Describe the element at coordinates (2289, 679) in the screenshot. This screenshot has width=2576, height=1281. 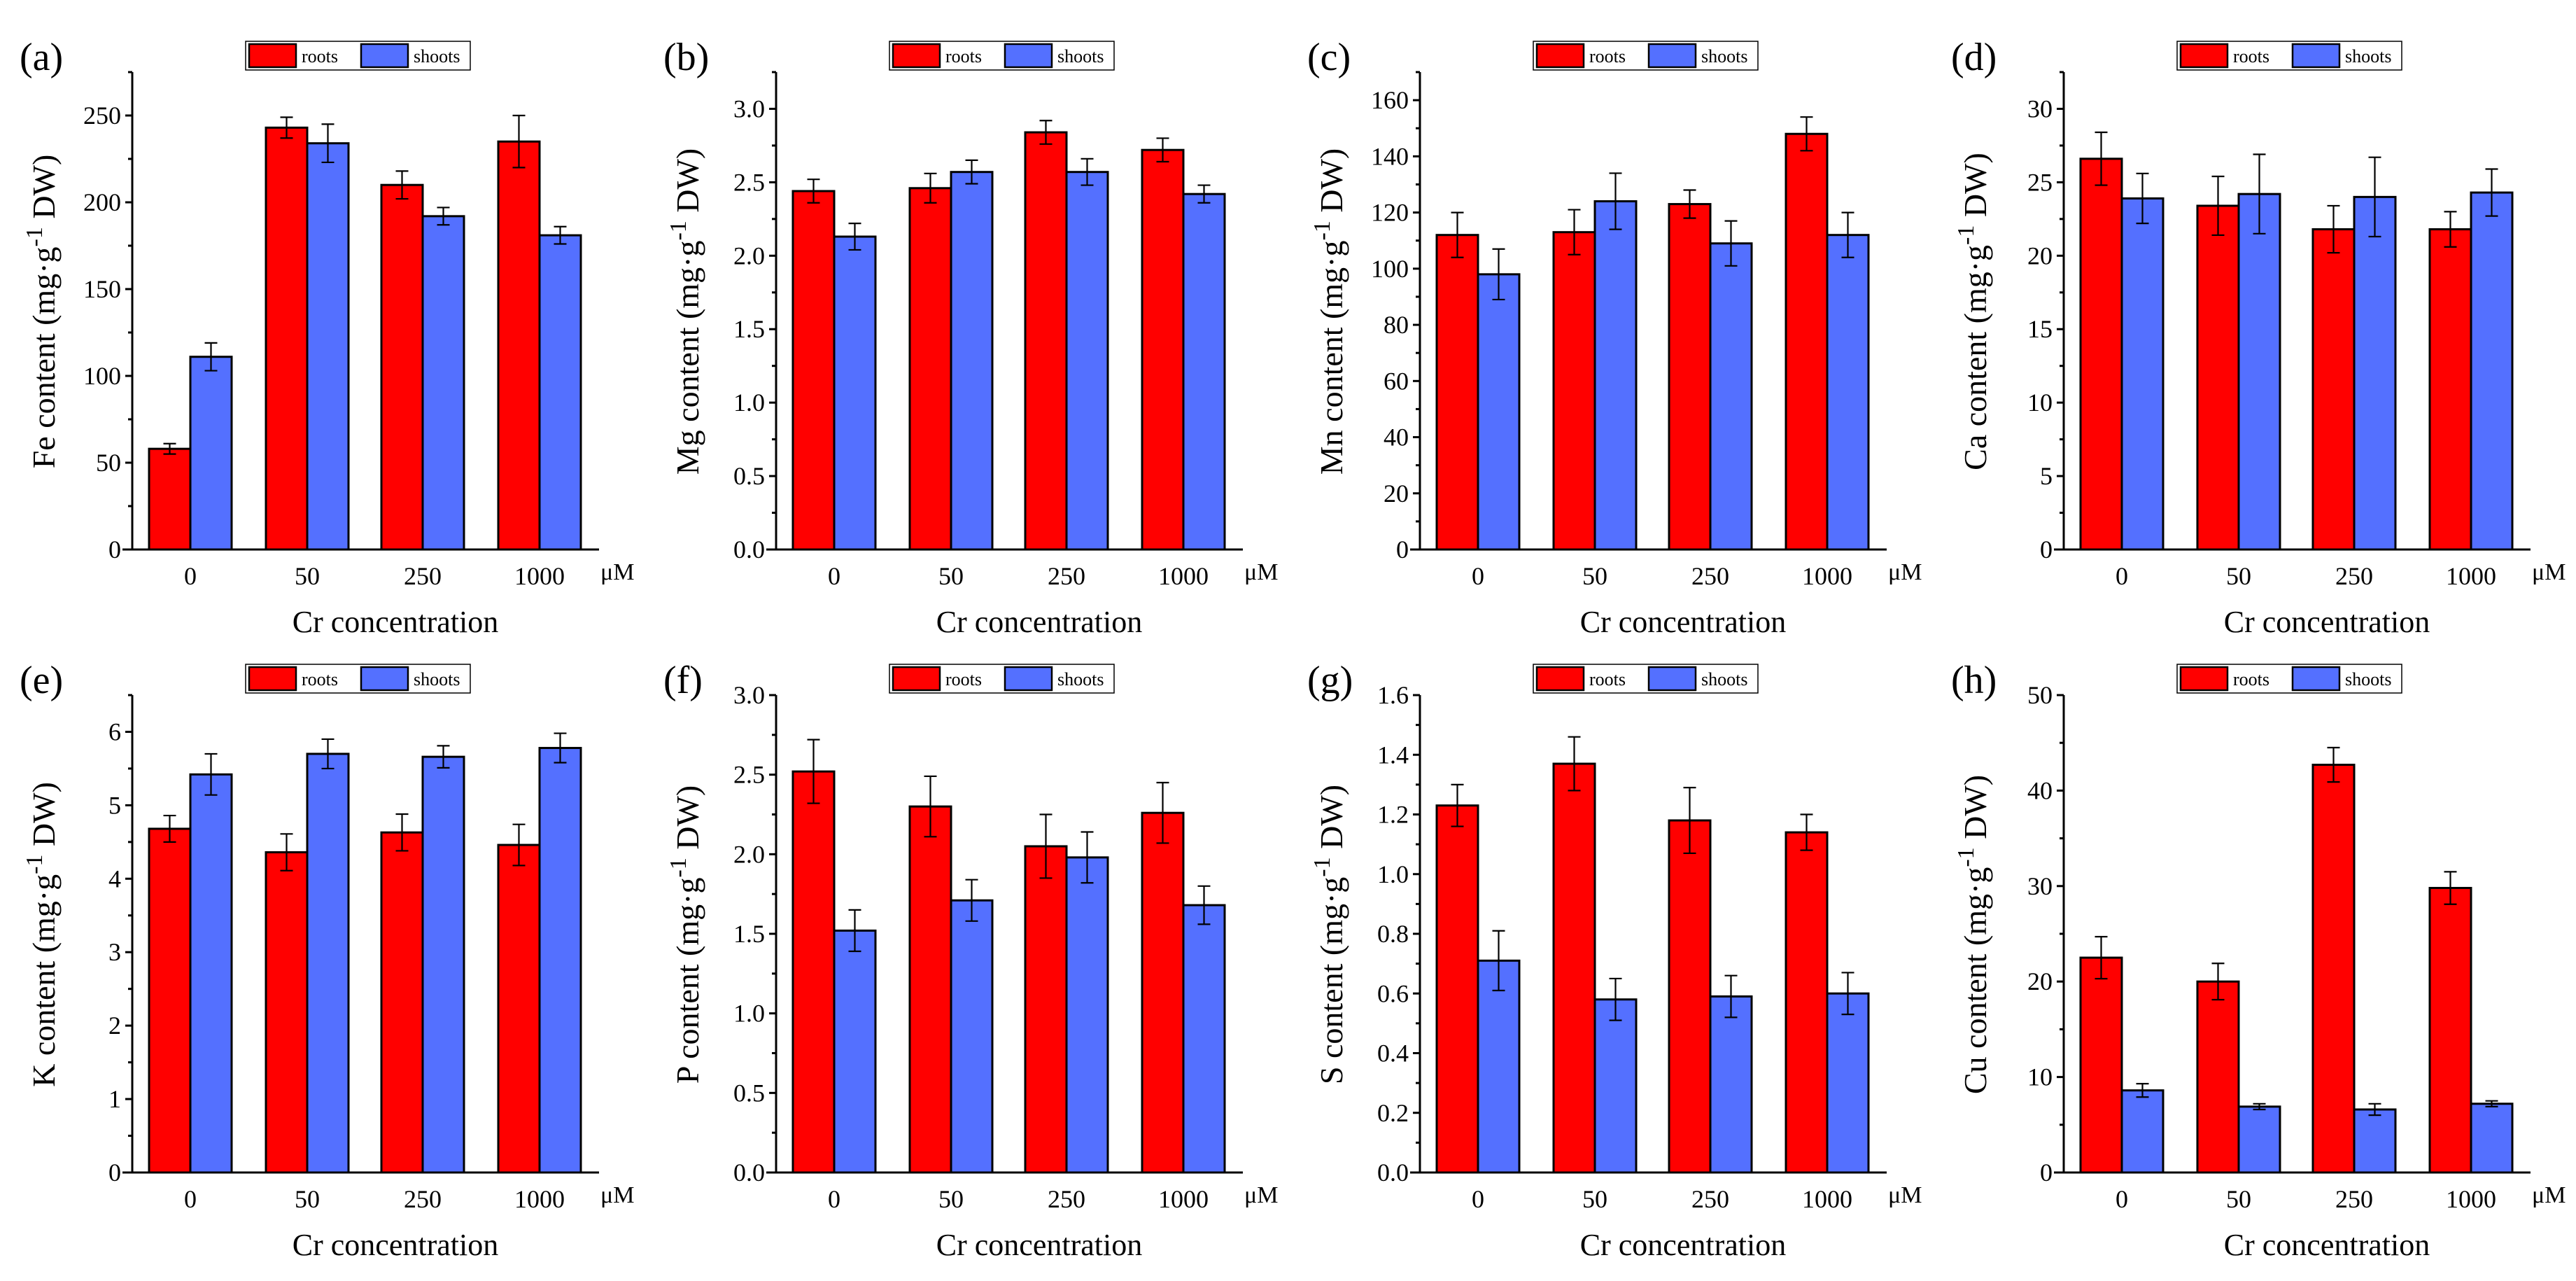
I see `legend: roots shoots` at that location.